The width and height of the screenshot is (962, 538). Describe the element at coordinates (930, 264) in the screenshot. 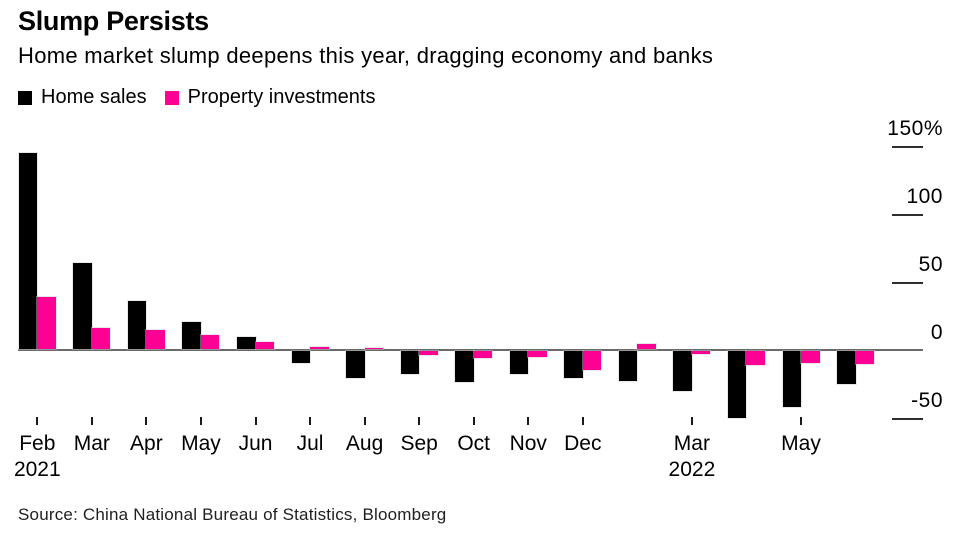

I see `y-axis-label-50: 50` at that location.